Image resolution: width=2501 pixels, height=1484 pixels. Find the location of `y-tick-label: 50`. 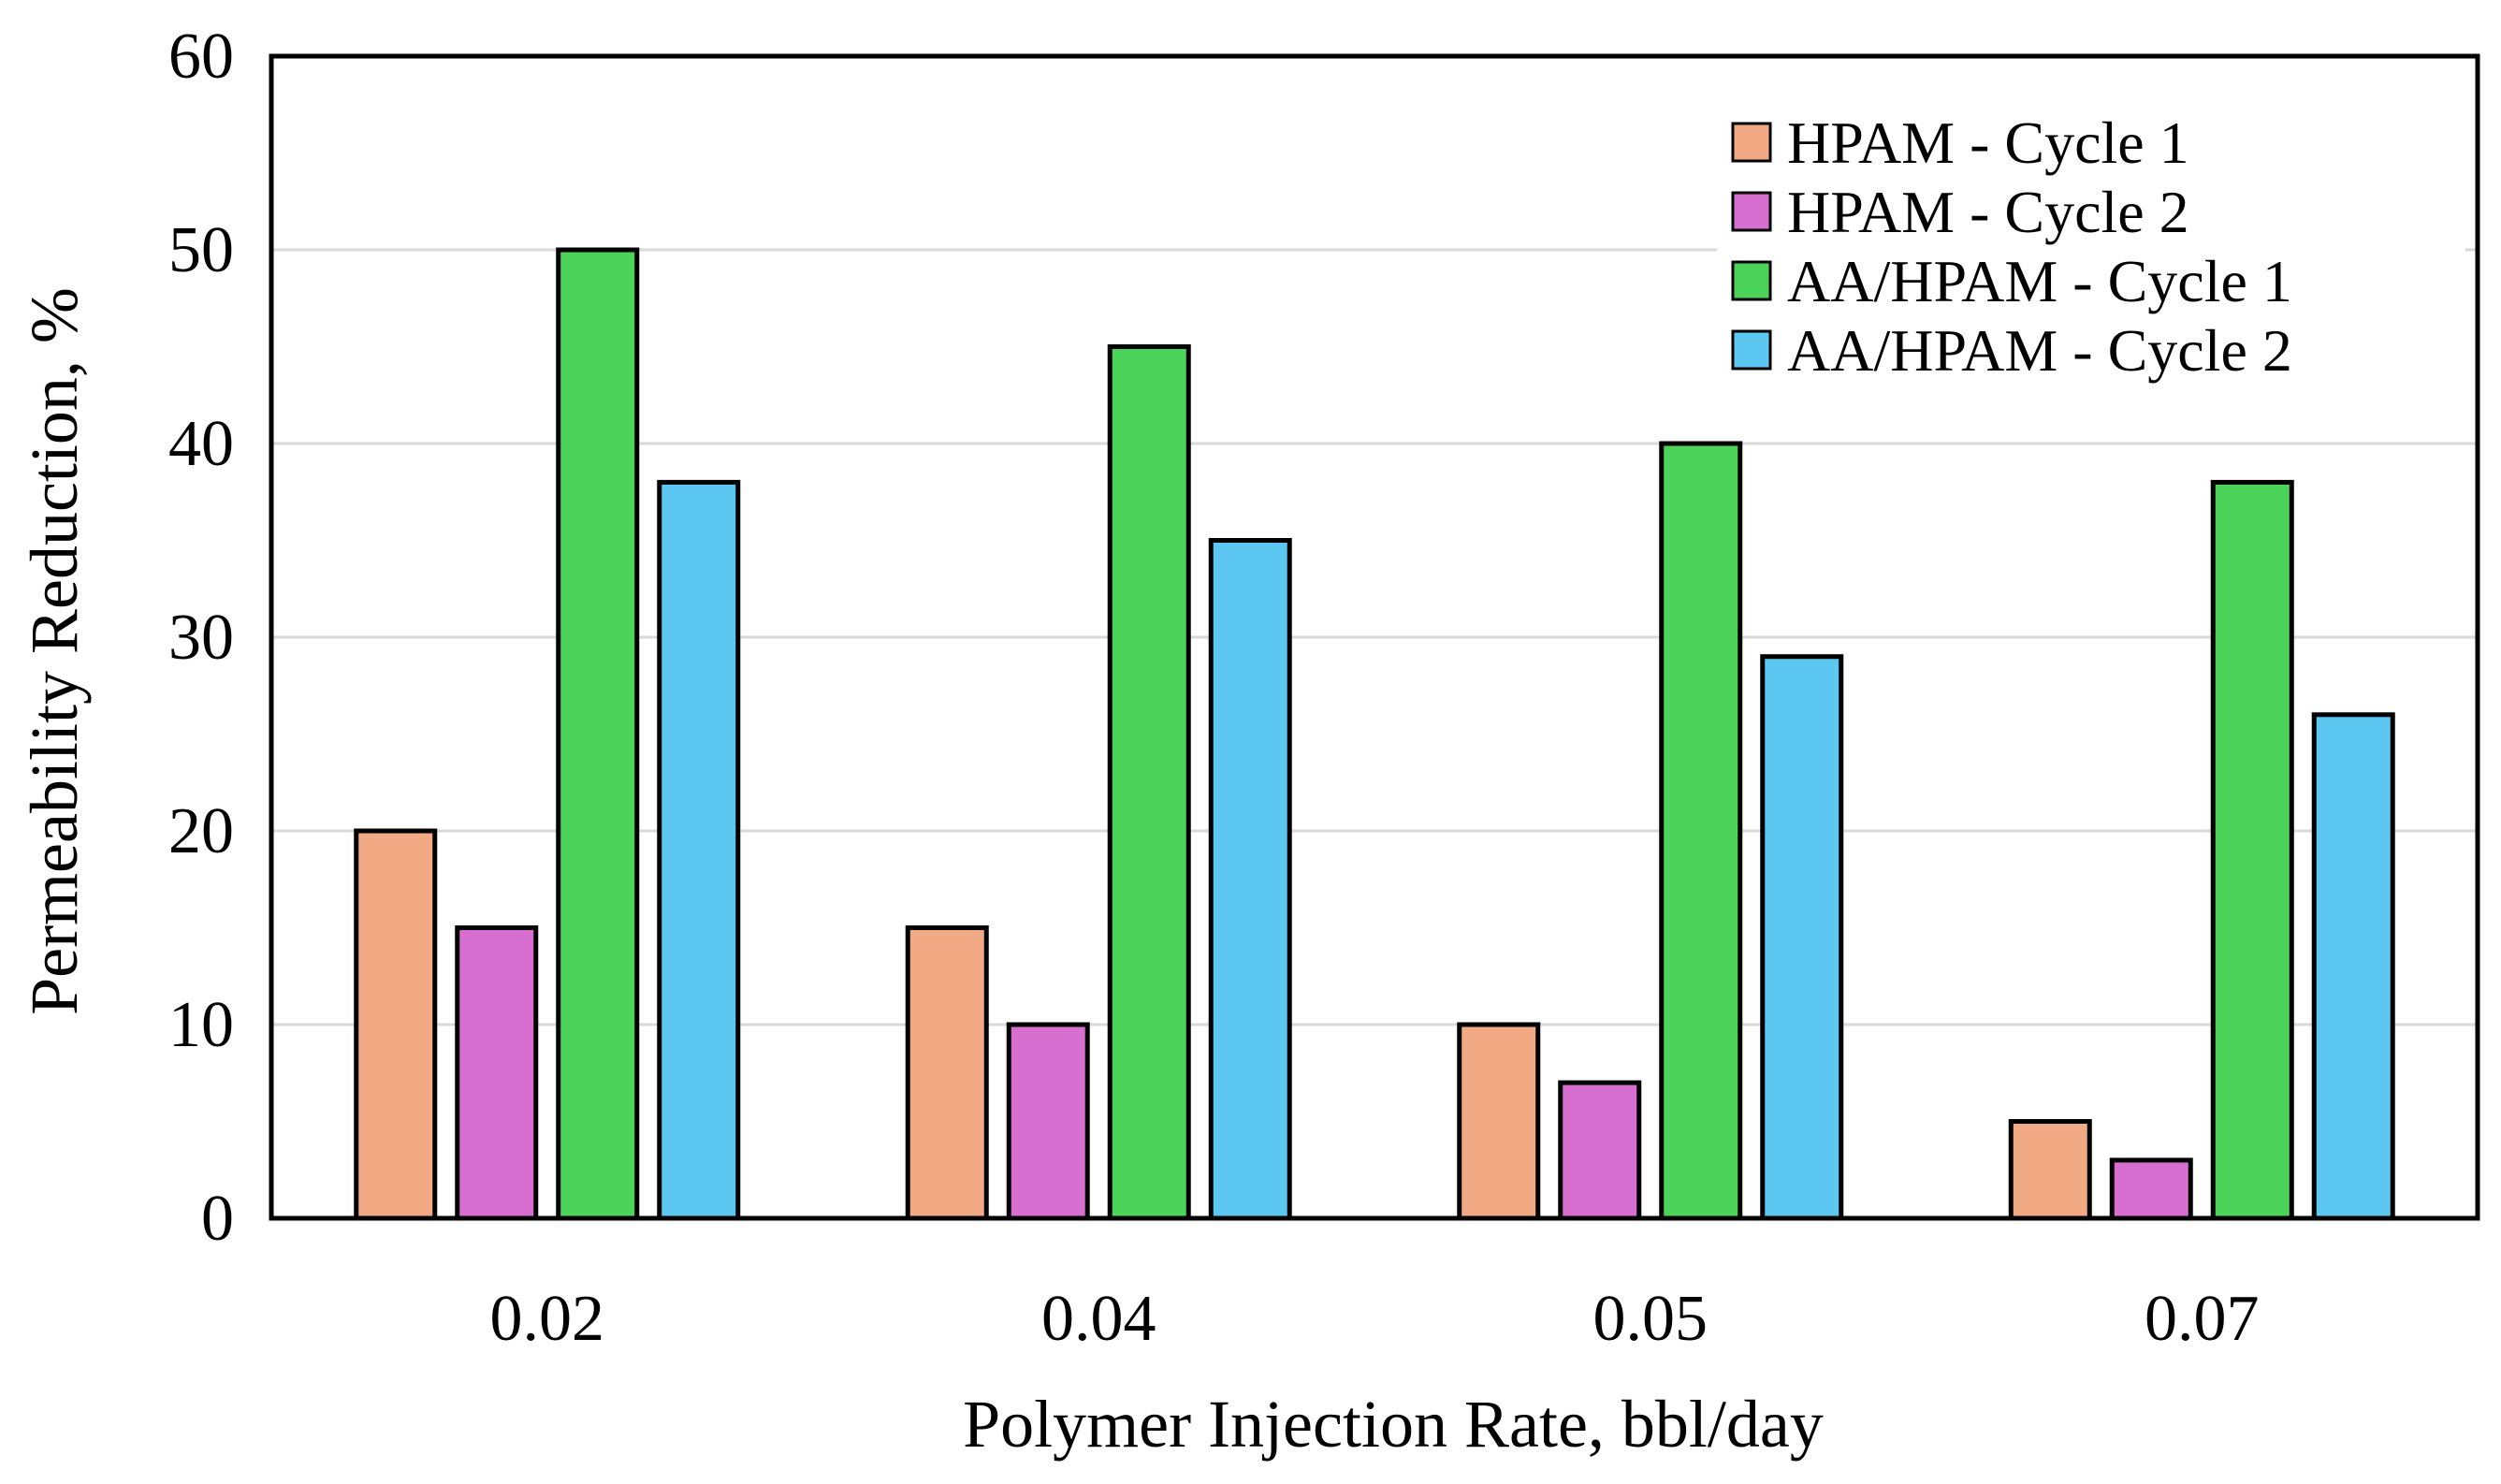

y-tick-label: 50 is located at coordinates (201, 250).